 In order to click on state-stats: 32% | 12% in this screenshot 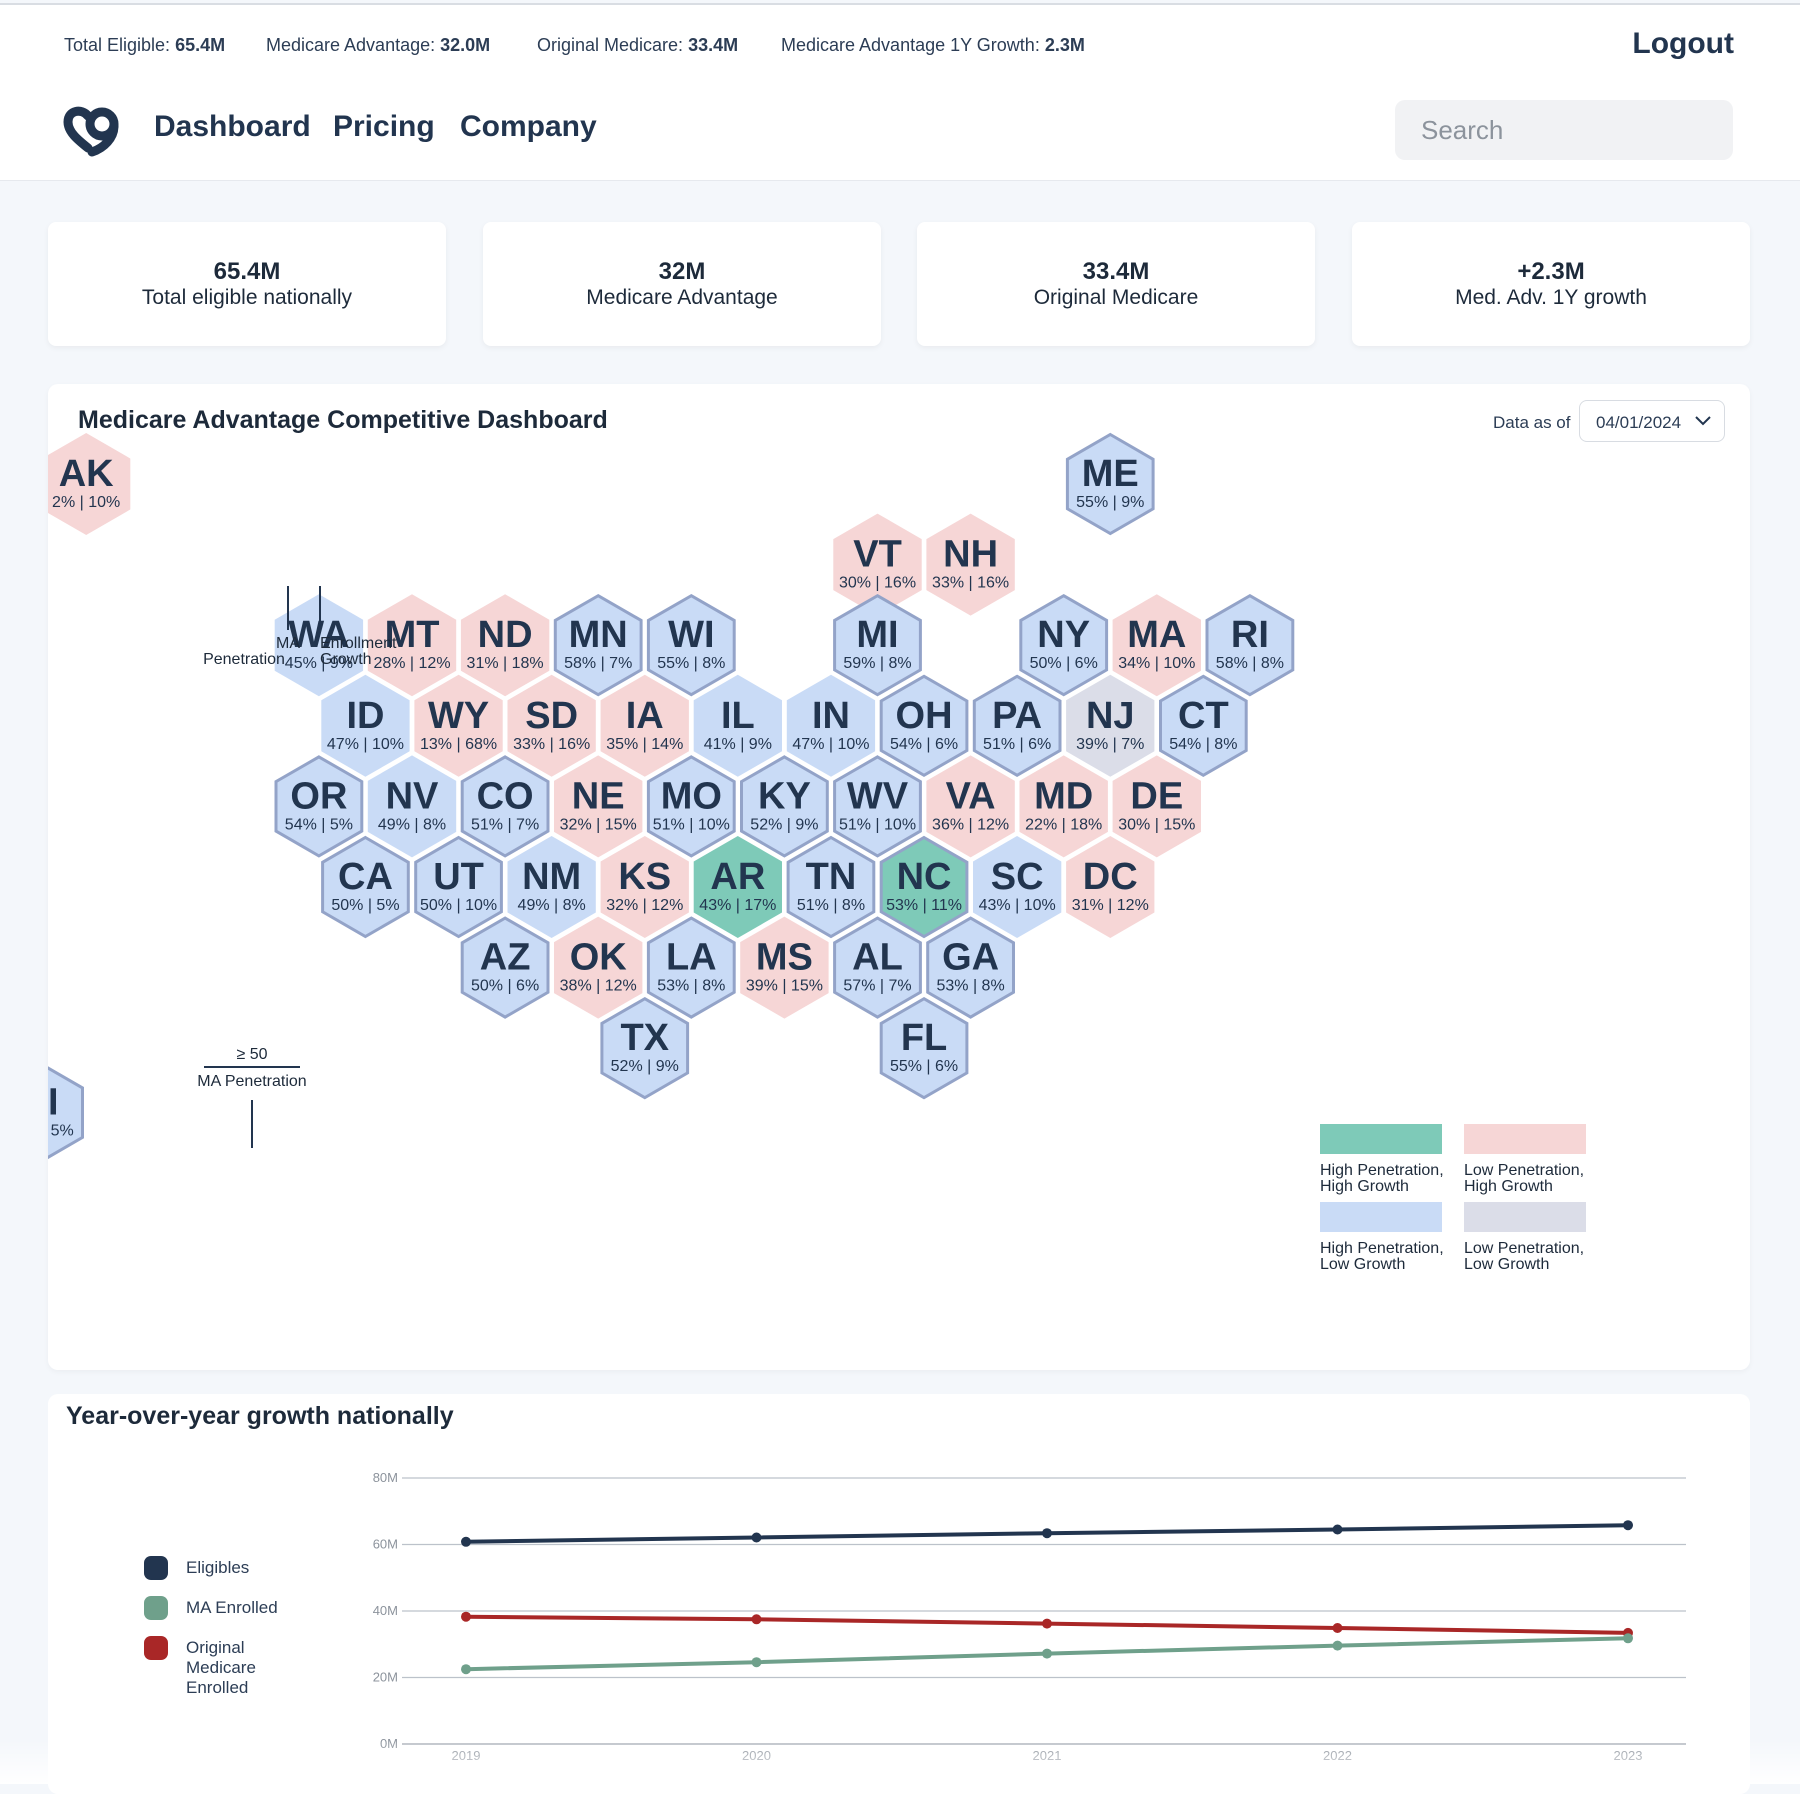, I will do `click(644, 905)`.